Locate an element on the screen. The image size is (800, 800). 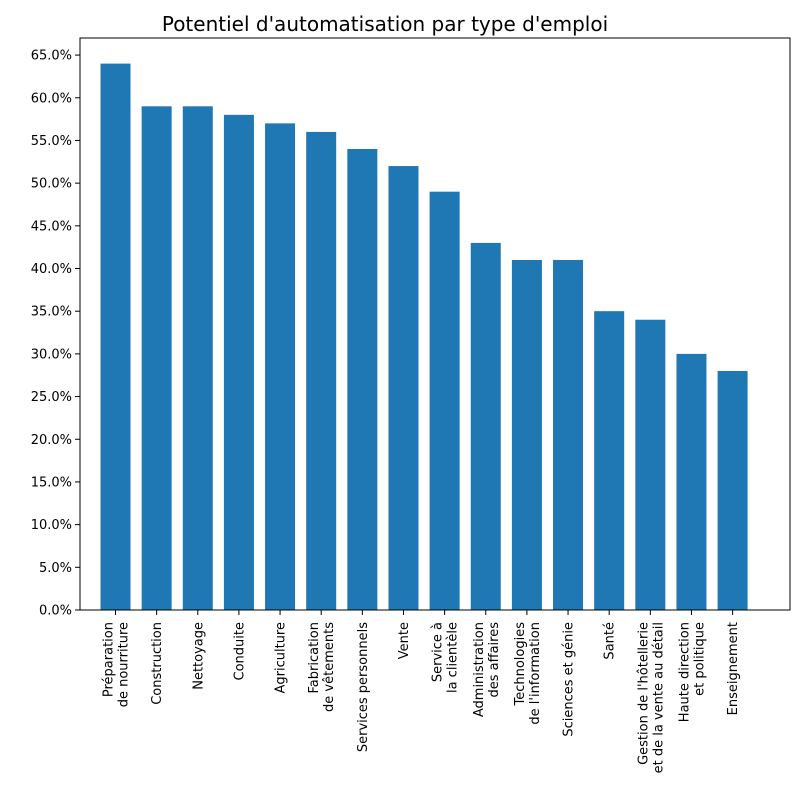
y-tick-label: 60.0% is located at coordinates (51, 98).